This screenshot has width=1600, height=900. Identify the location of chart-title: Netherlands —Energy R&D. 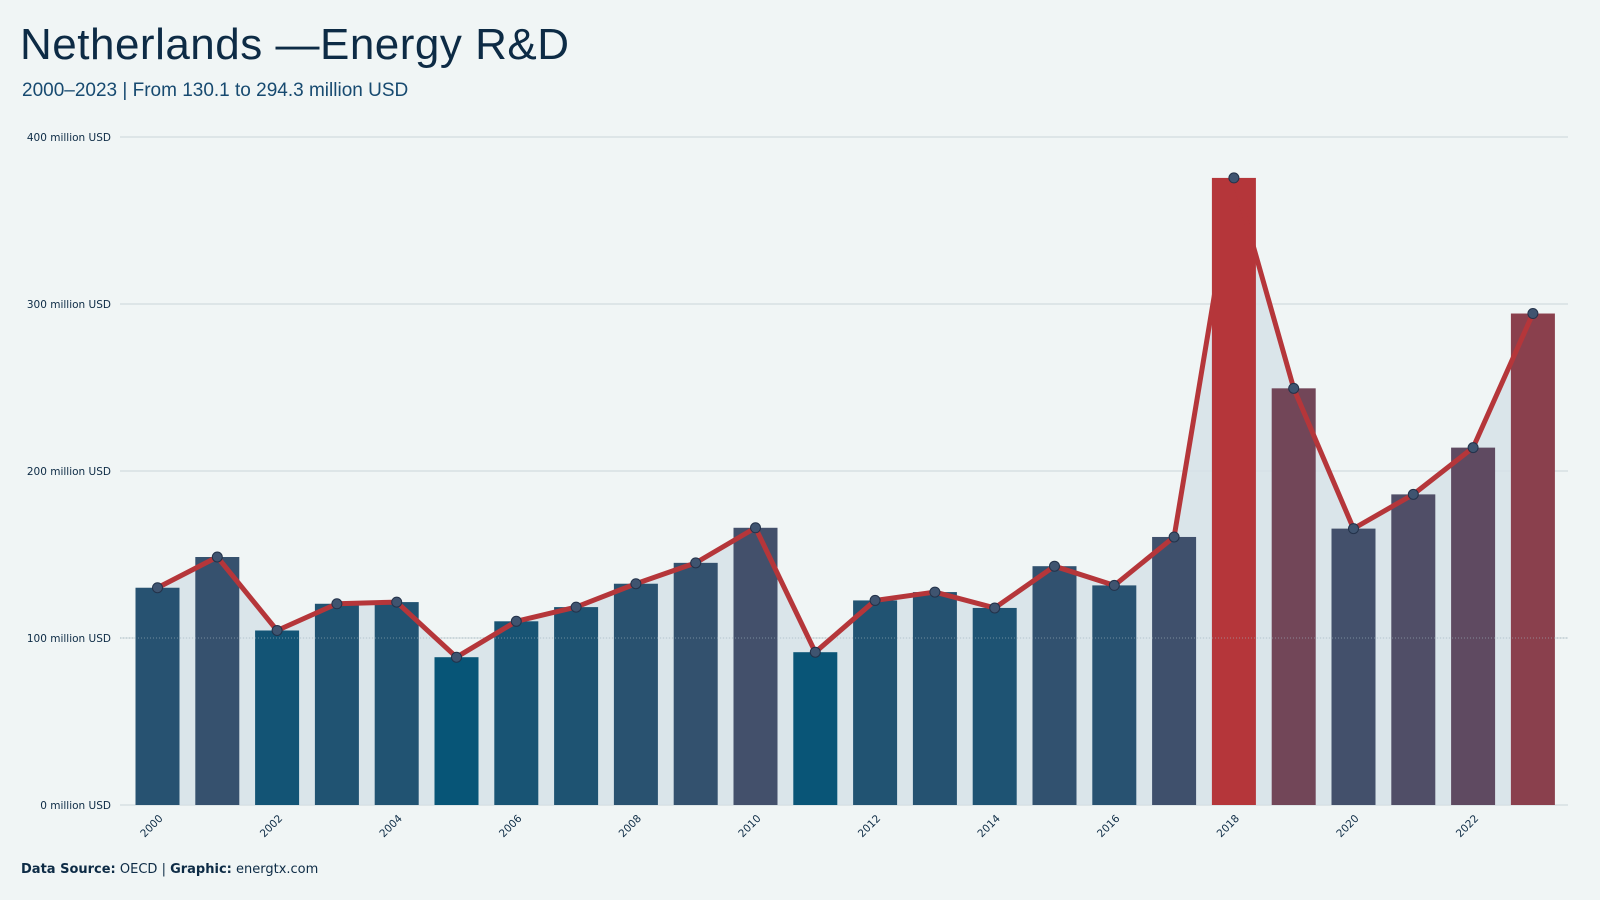
(295, 44).